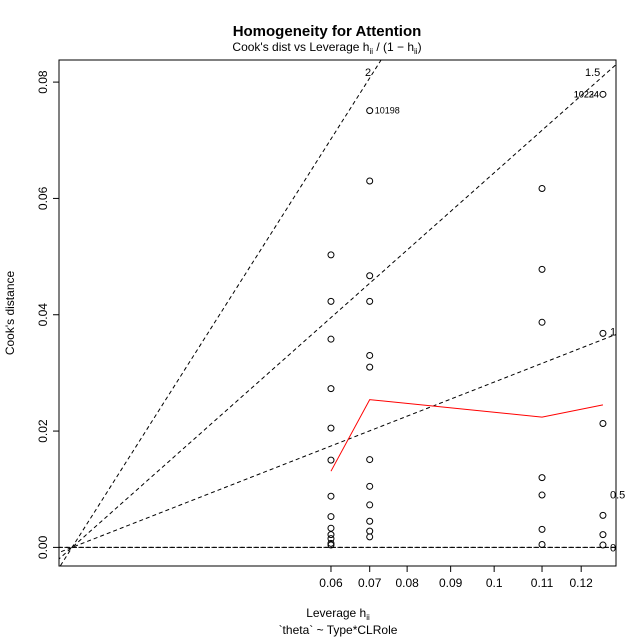 This screenshot has height=640, width=640. I want to click on point-label: 10234, so click(586, 94).